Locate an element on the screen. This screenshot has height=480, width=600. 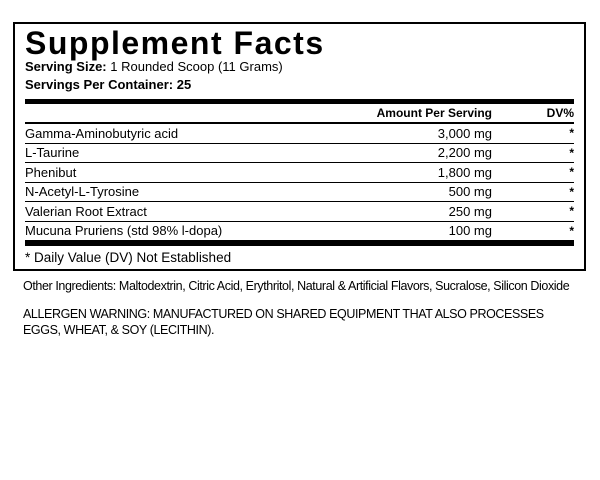
ingredient-amount: 500 mg is located at coordinates (470, 192).